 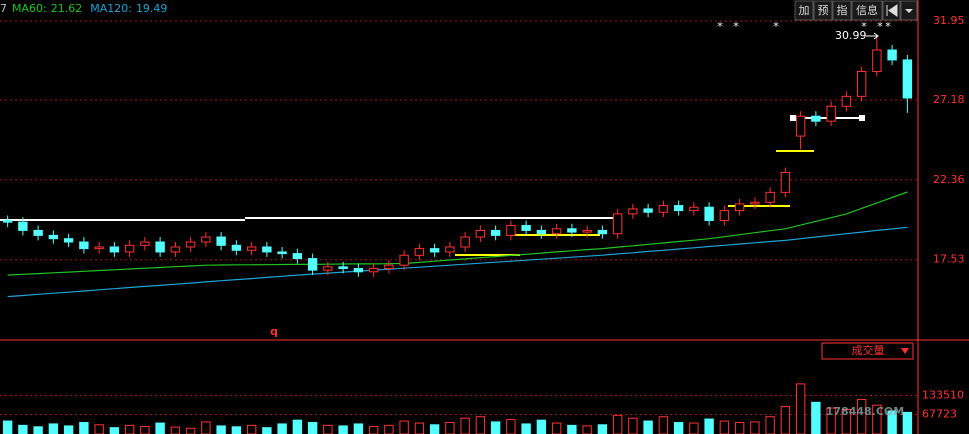 I want to click on nav-icon, so click(x=892, y=10).